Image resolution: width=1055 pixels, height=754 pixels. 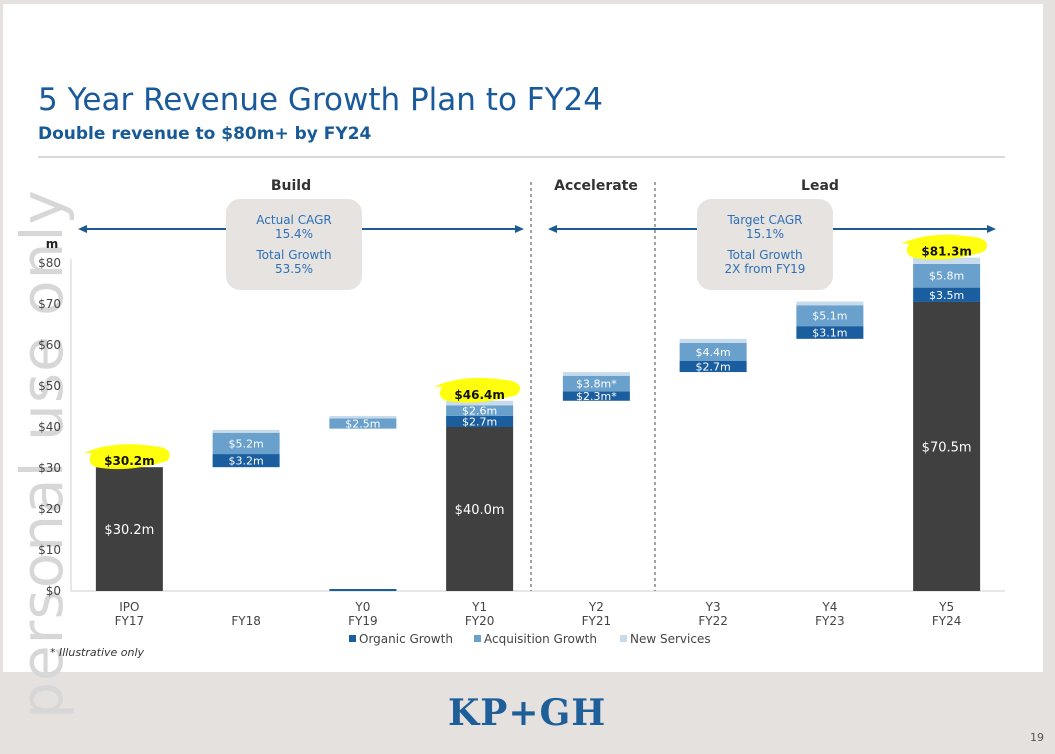 I want to click on x-tick-label-bottom: FY21, so click(x=597, y=621).